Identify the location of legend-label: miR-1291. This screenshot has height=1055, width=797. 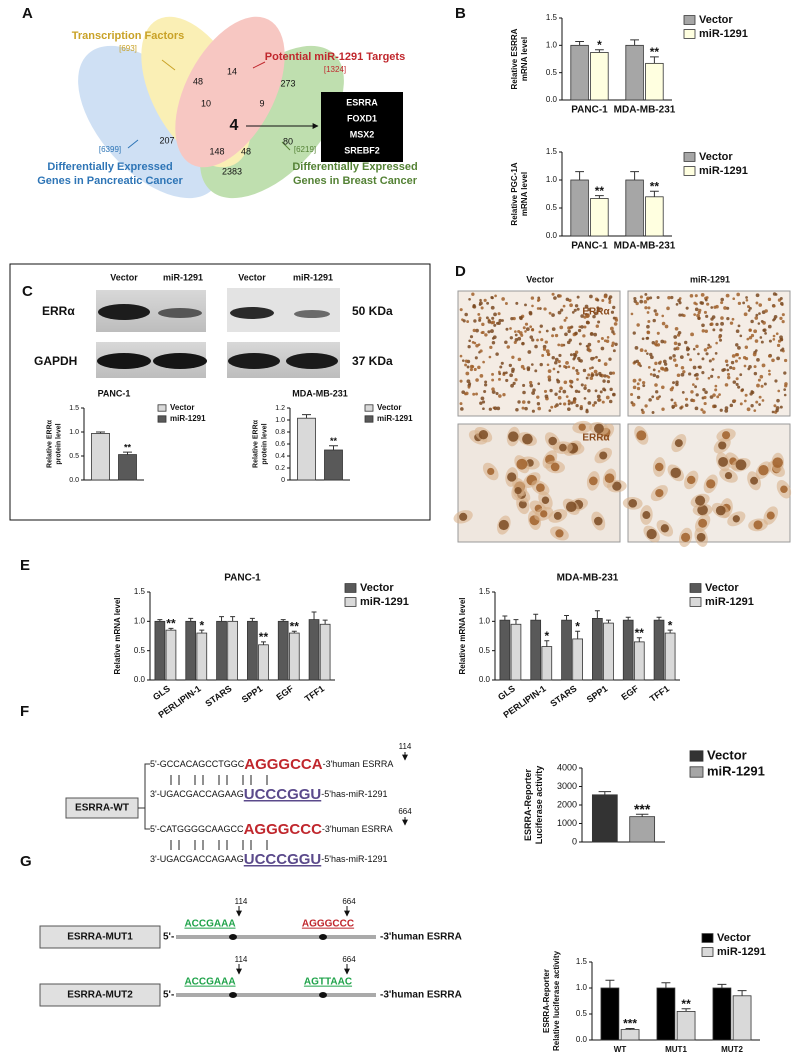
(723, 171).